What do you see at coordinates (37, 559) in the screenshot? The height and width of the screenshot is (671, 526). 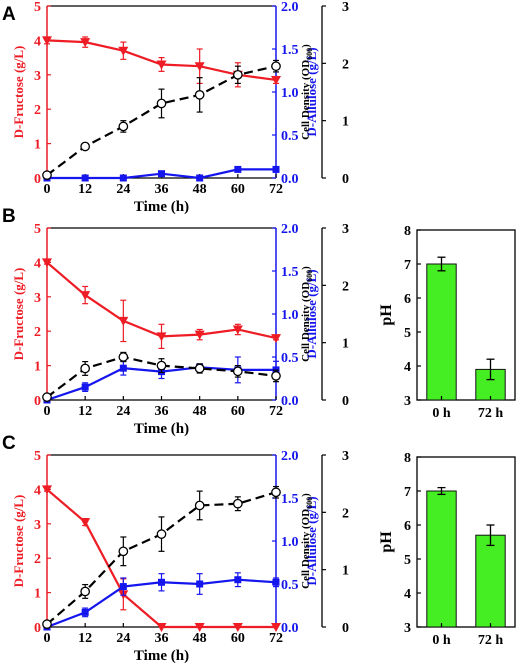 I see `fructose-tick-label: 2` at bounding box center [37, 559].